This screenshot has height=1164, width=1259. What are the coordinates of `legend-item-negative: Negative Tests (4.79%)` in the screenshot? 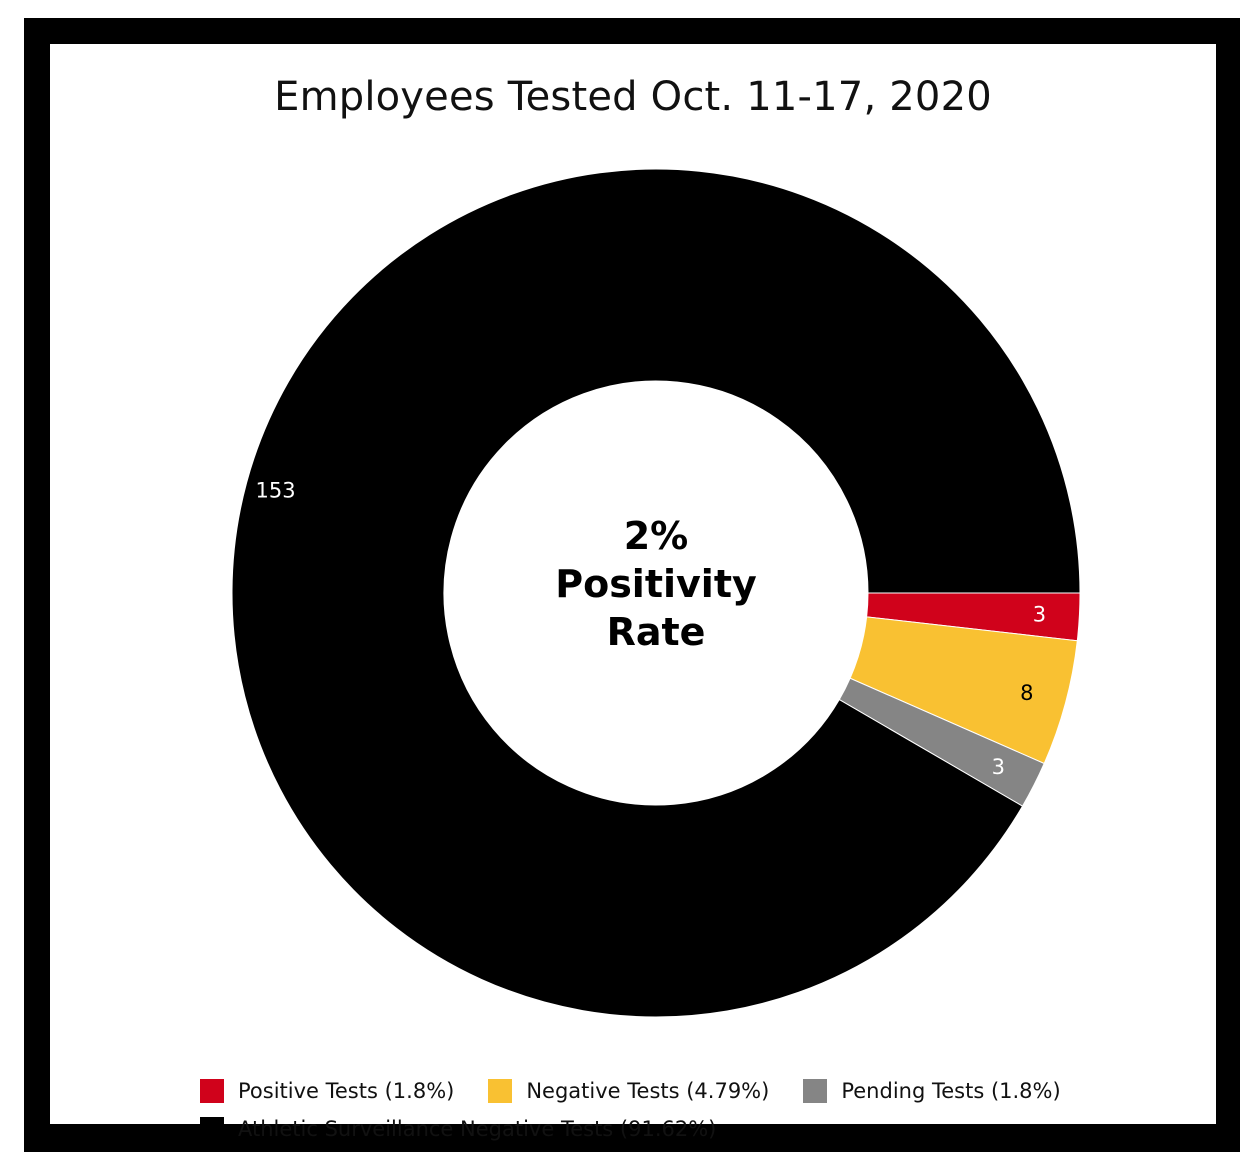 It's located at (628, 1091).